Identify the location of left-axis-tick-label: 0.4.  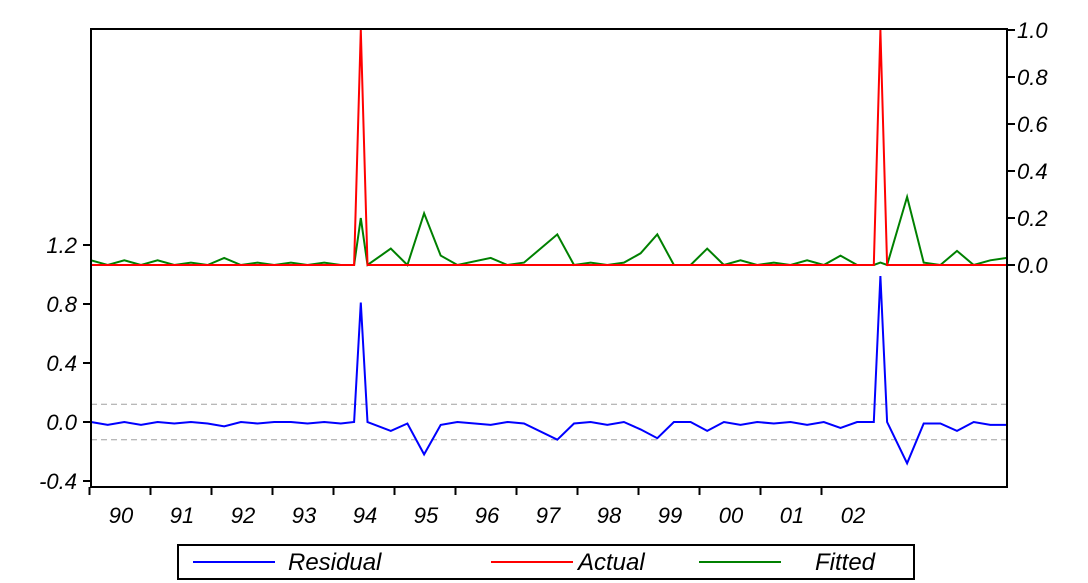
(61, 363).